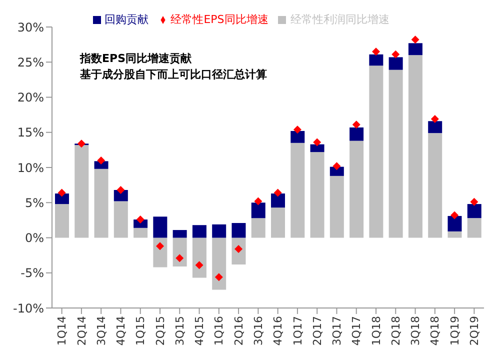 The width and height of the screenshot is (500, 362). I want to click on x-tick-label: 3Q17, so click(337, 331).